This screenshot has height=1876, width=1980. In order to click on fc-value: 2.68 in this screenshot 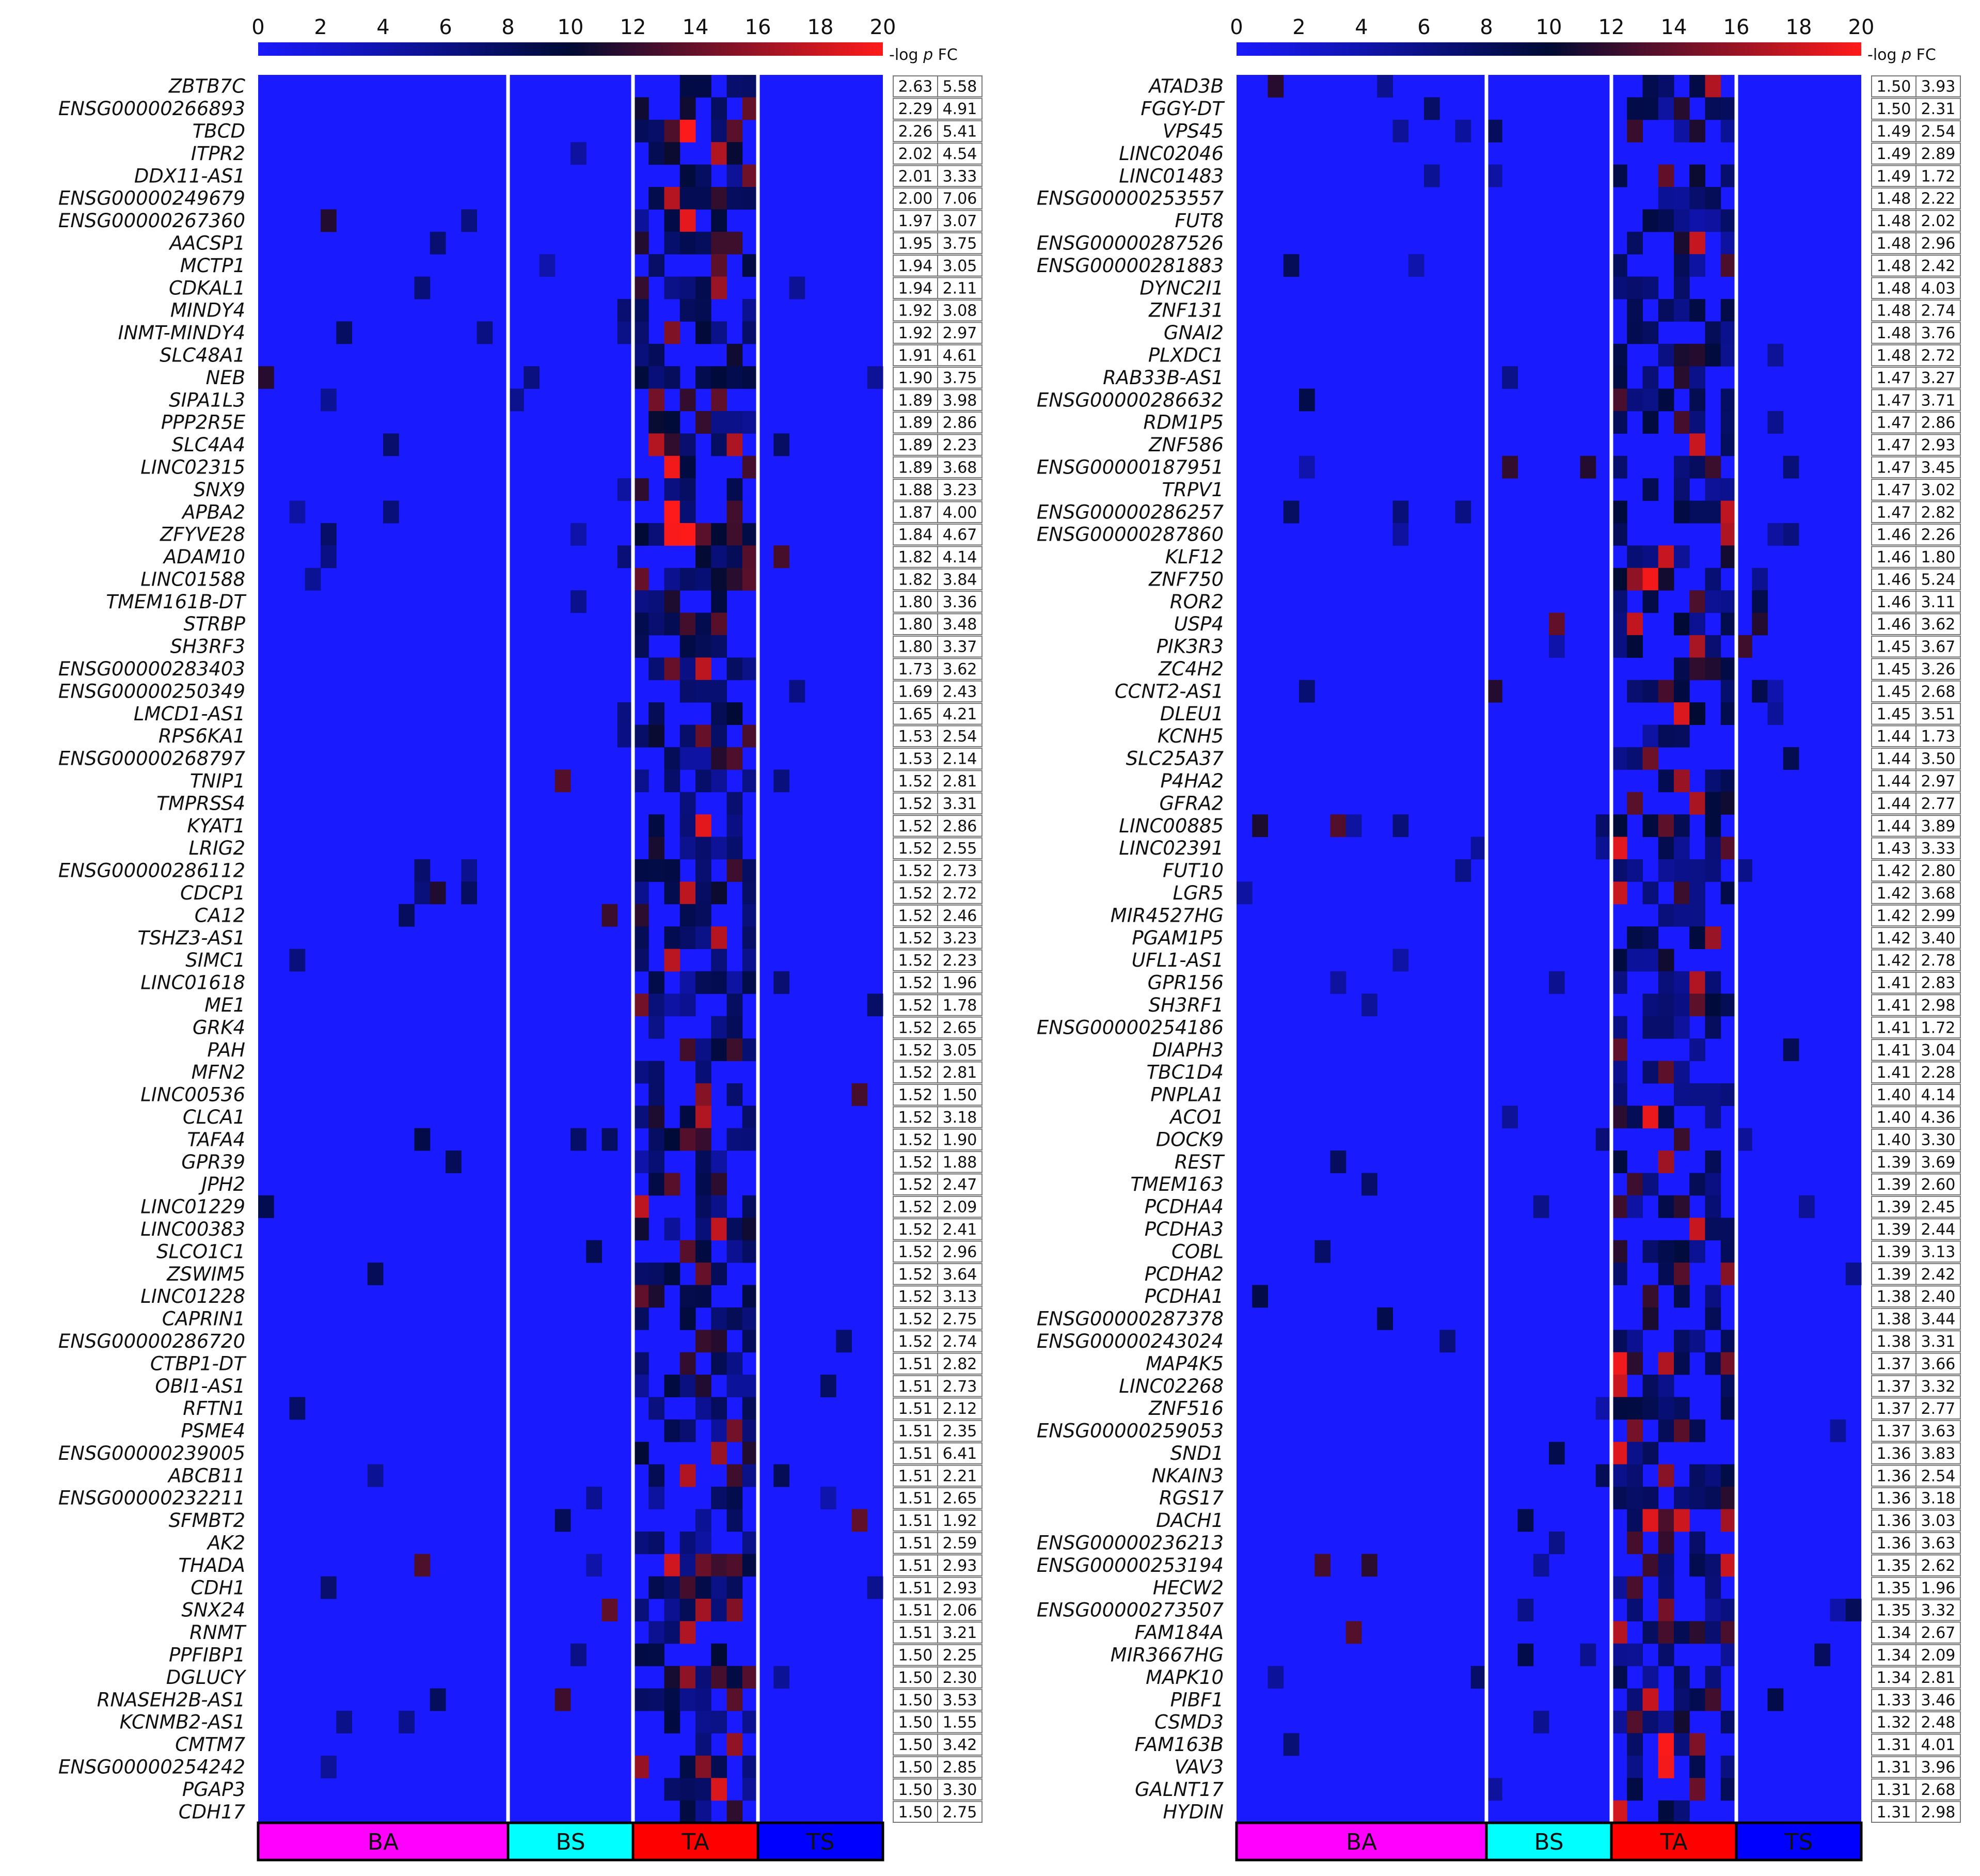, I will do `click(1939, 1790)`.